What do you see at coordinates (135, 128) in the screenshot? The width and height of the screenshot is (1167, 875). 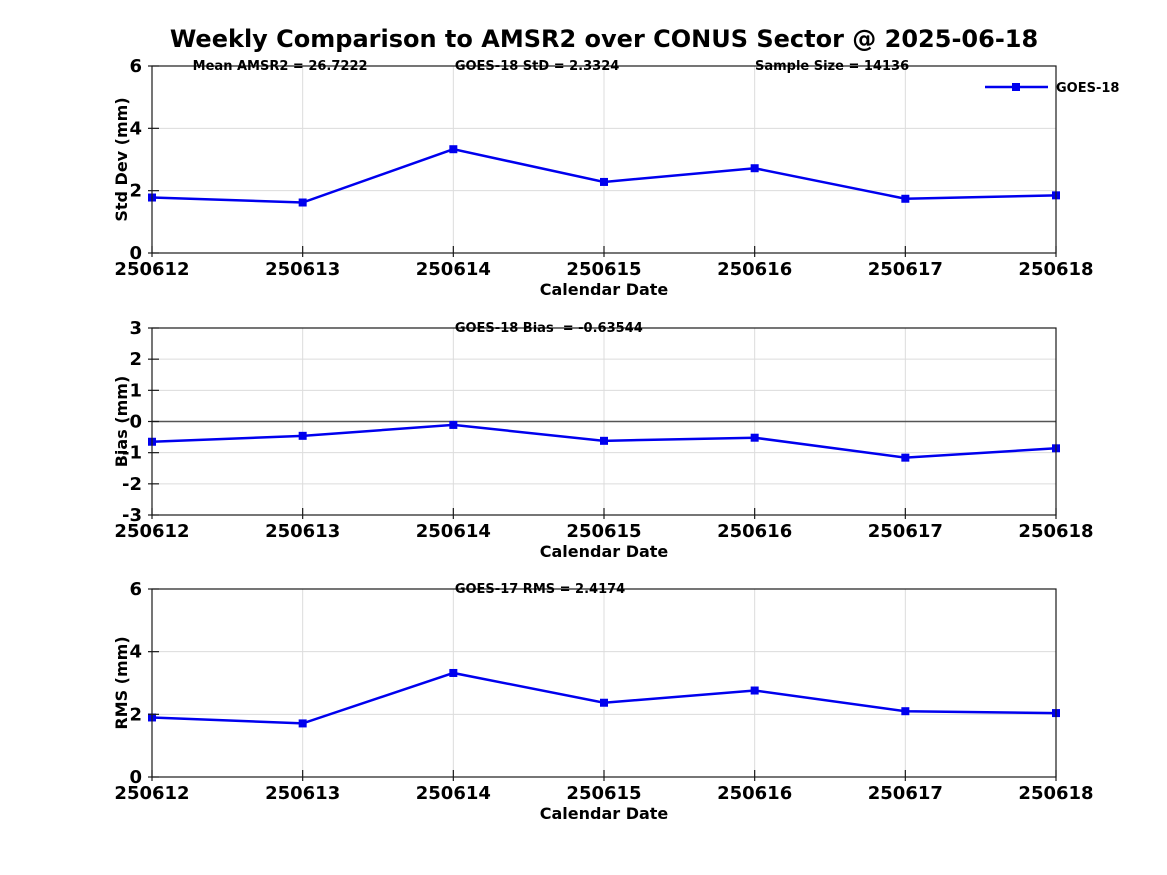 I see `panel-std-dev-y-tick-label: 4` at bounding box center [135, 128].